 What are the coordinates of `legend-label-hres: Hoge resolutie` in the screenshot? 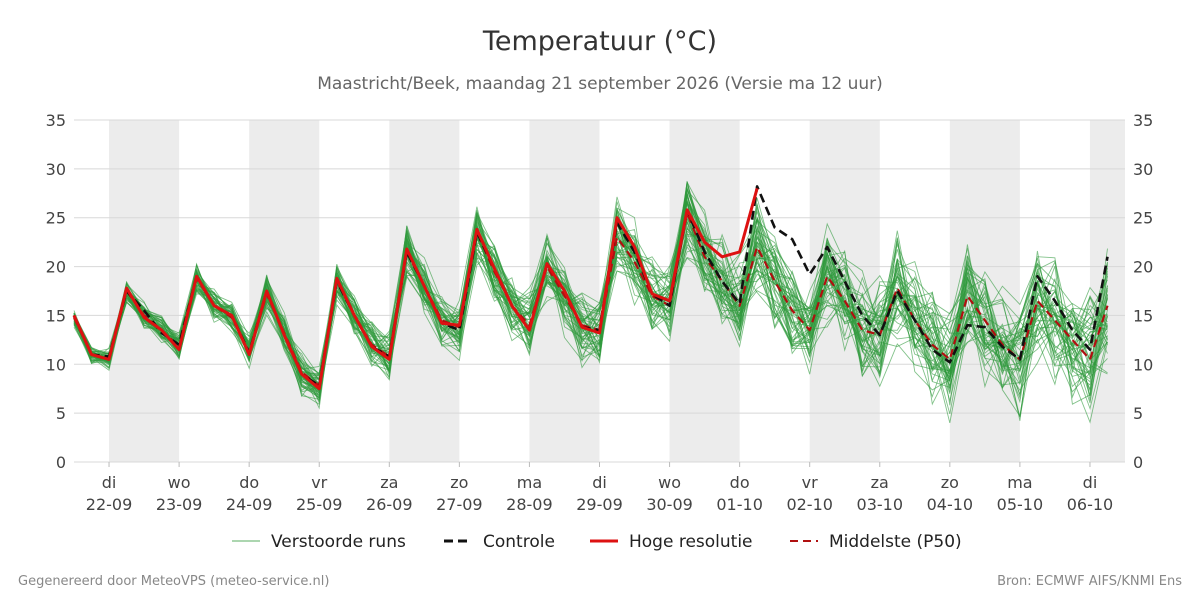 It's located at (691, 542).